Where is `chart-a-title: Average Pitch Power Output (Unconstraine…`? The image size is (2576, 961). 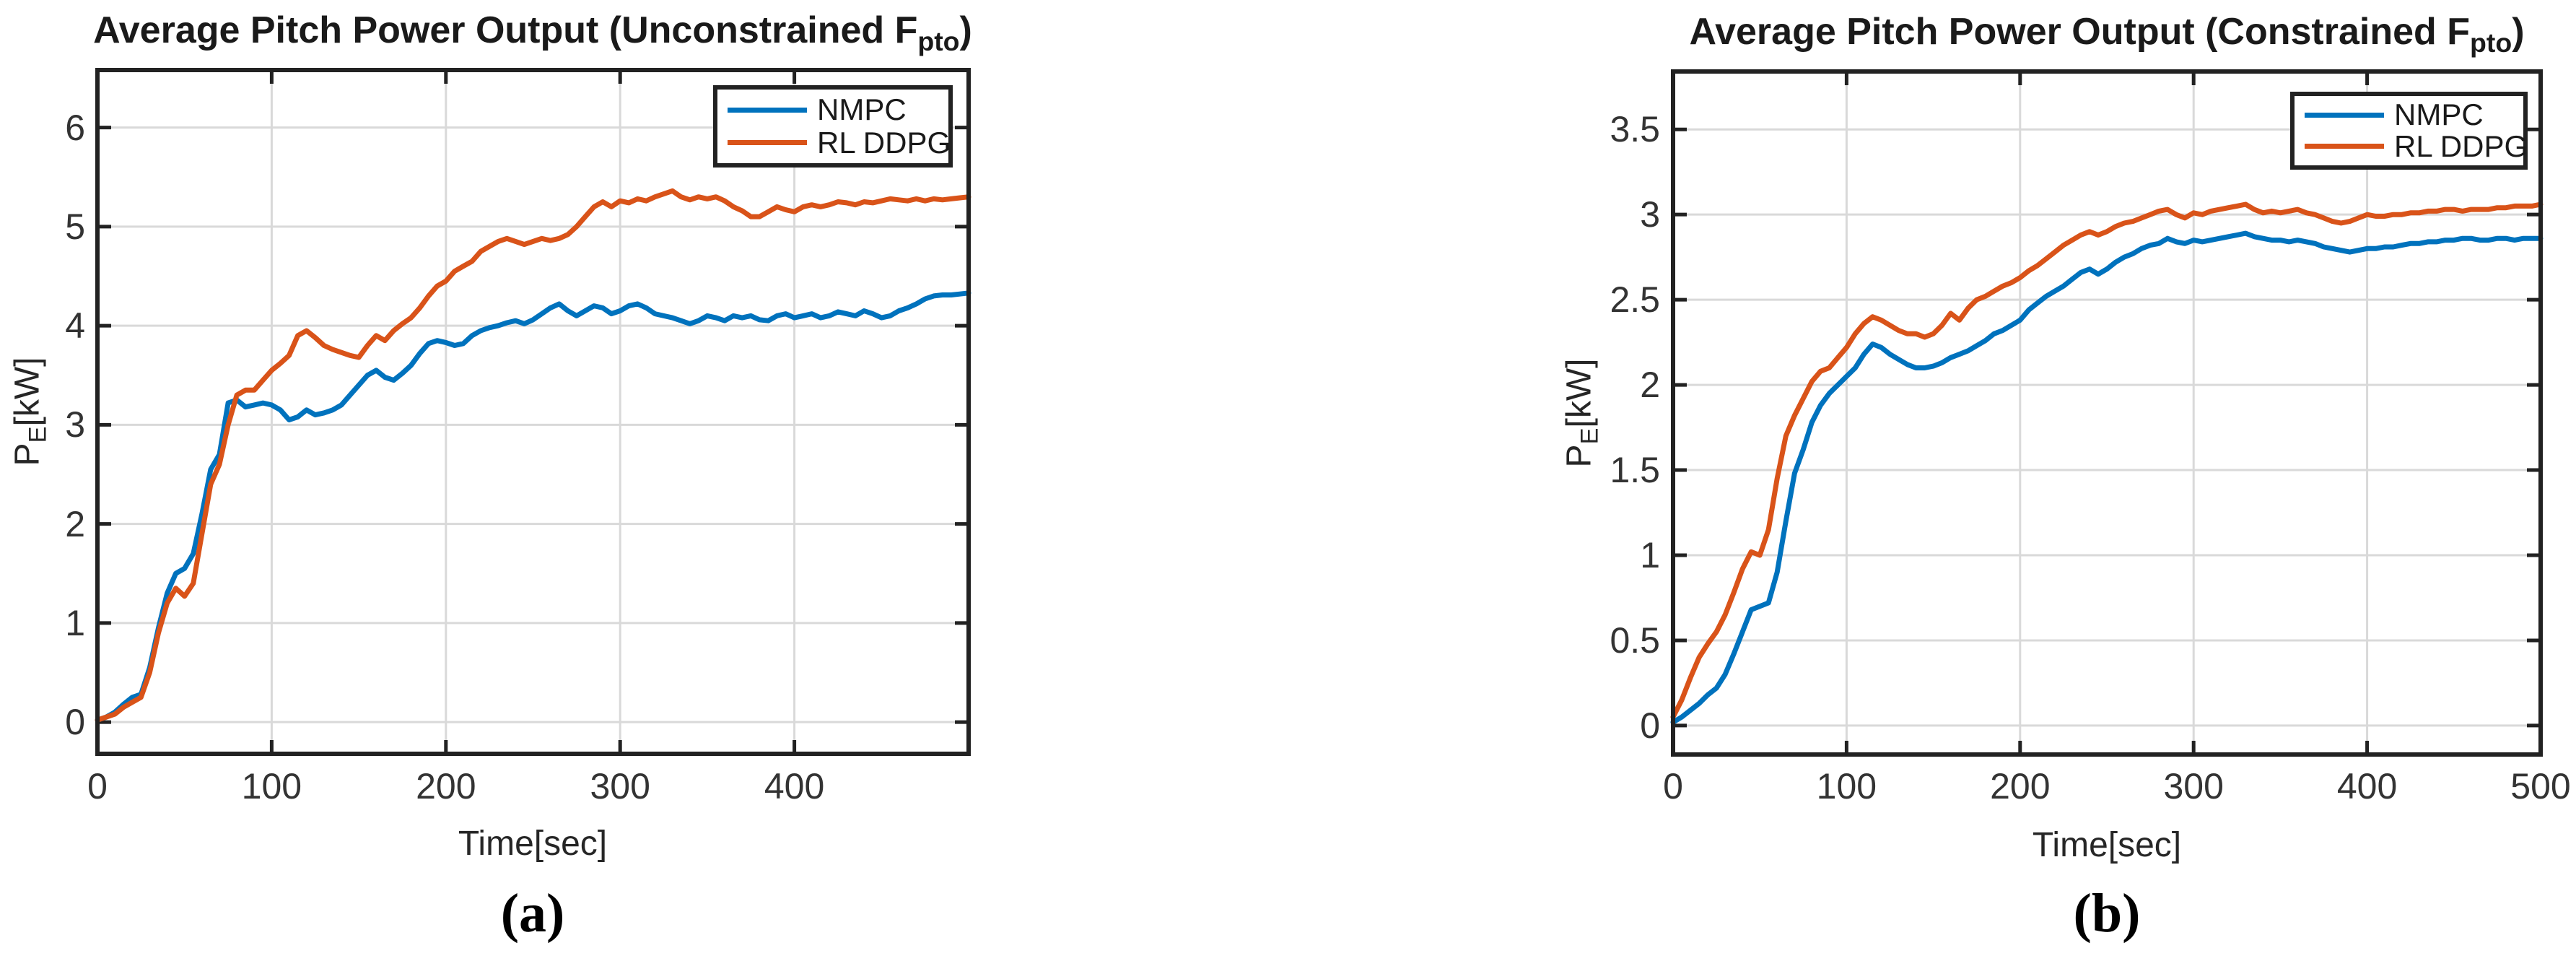 chart-a-title: Average Pitch Power Output (Unconstraine… is located at coordinates (532, 32).